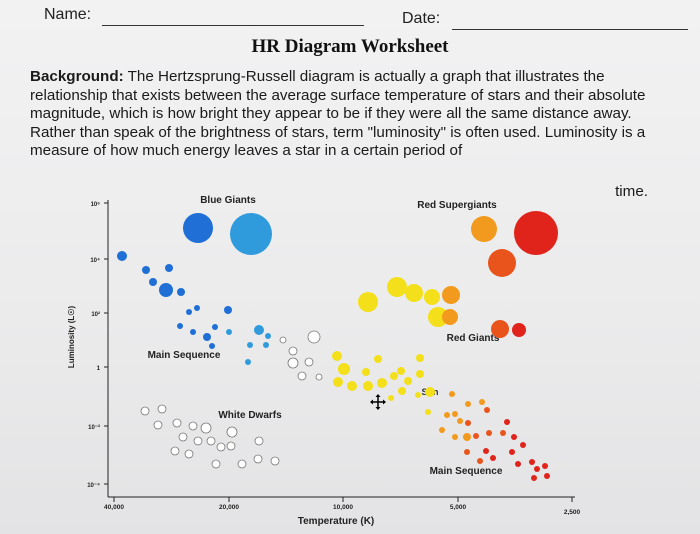 This screenshot has height=534, width=700. I want to click on name-line, so click(233, 25).